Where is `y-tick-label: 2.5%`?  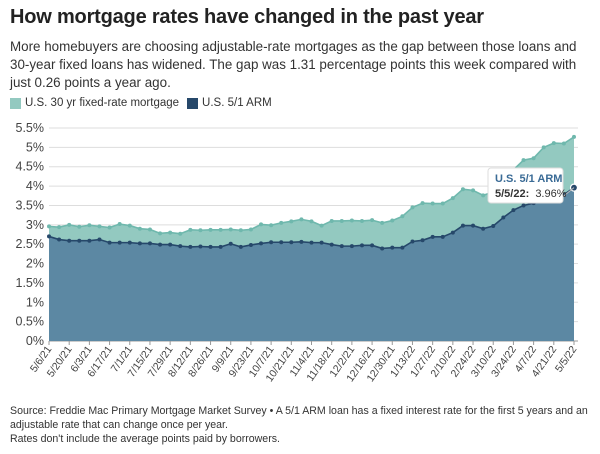
y-tick-label: 2.5% is located at coordinates (30, 244).